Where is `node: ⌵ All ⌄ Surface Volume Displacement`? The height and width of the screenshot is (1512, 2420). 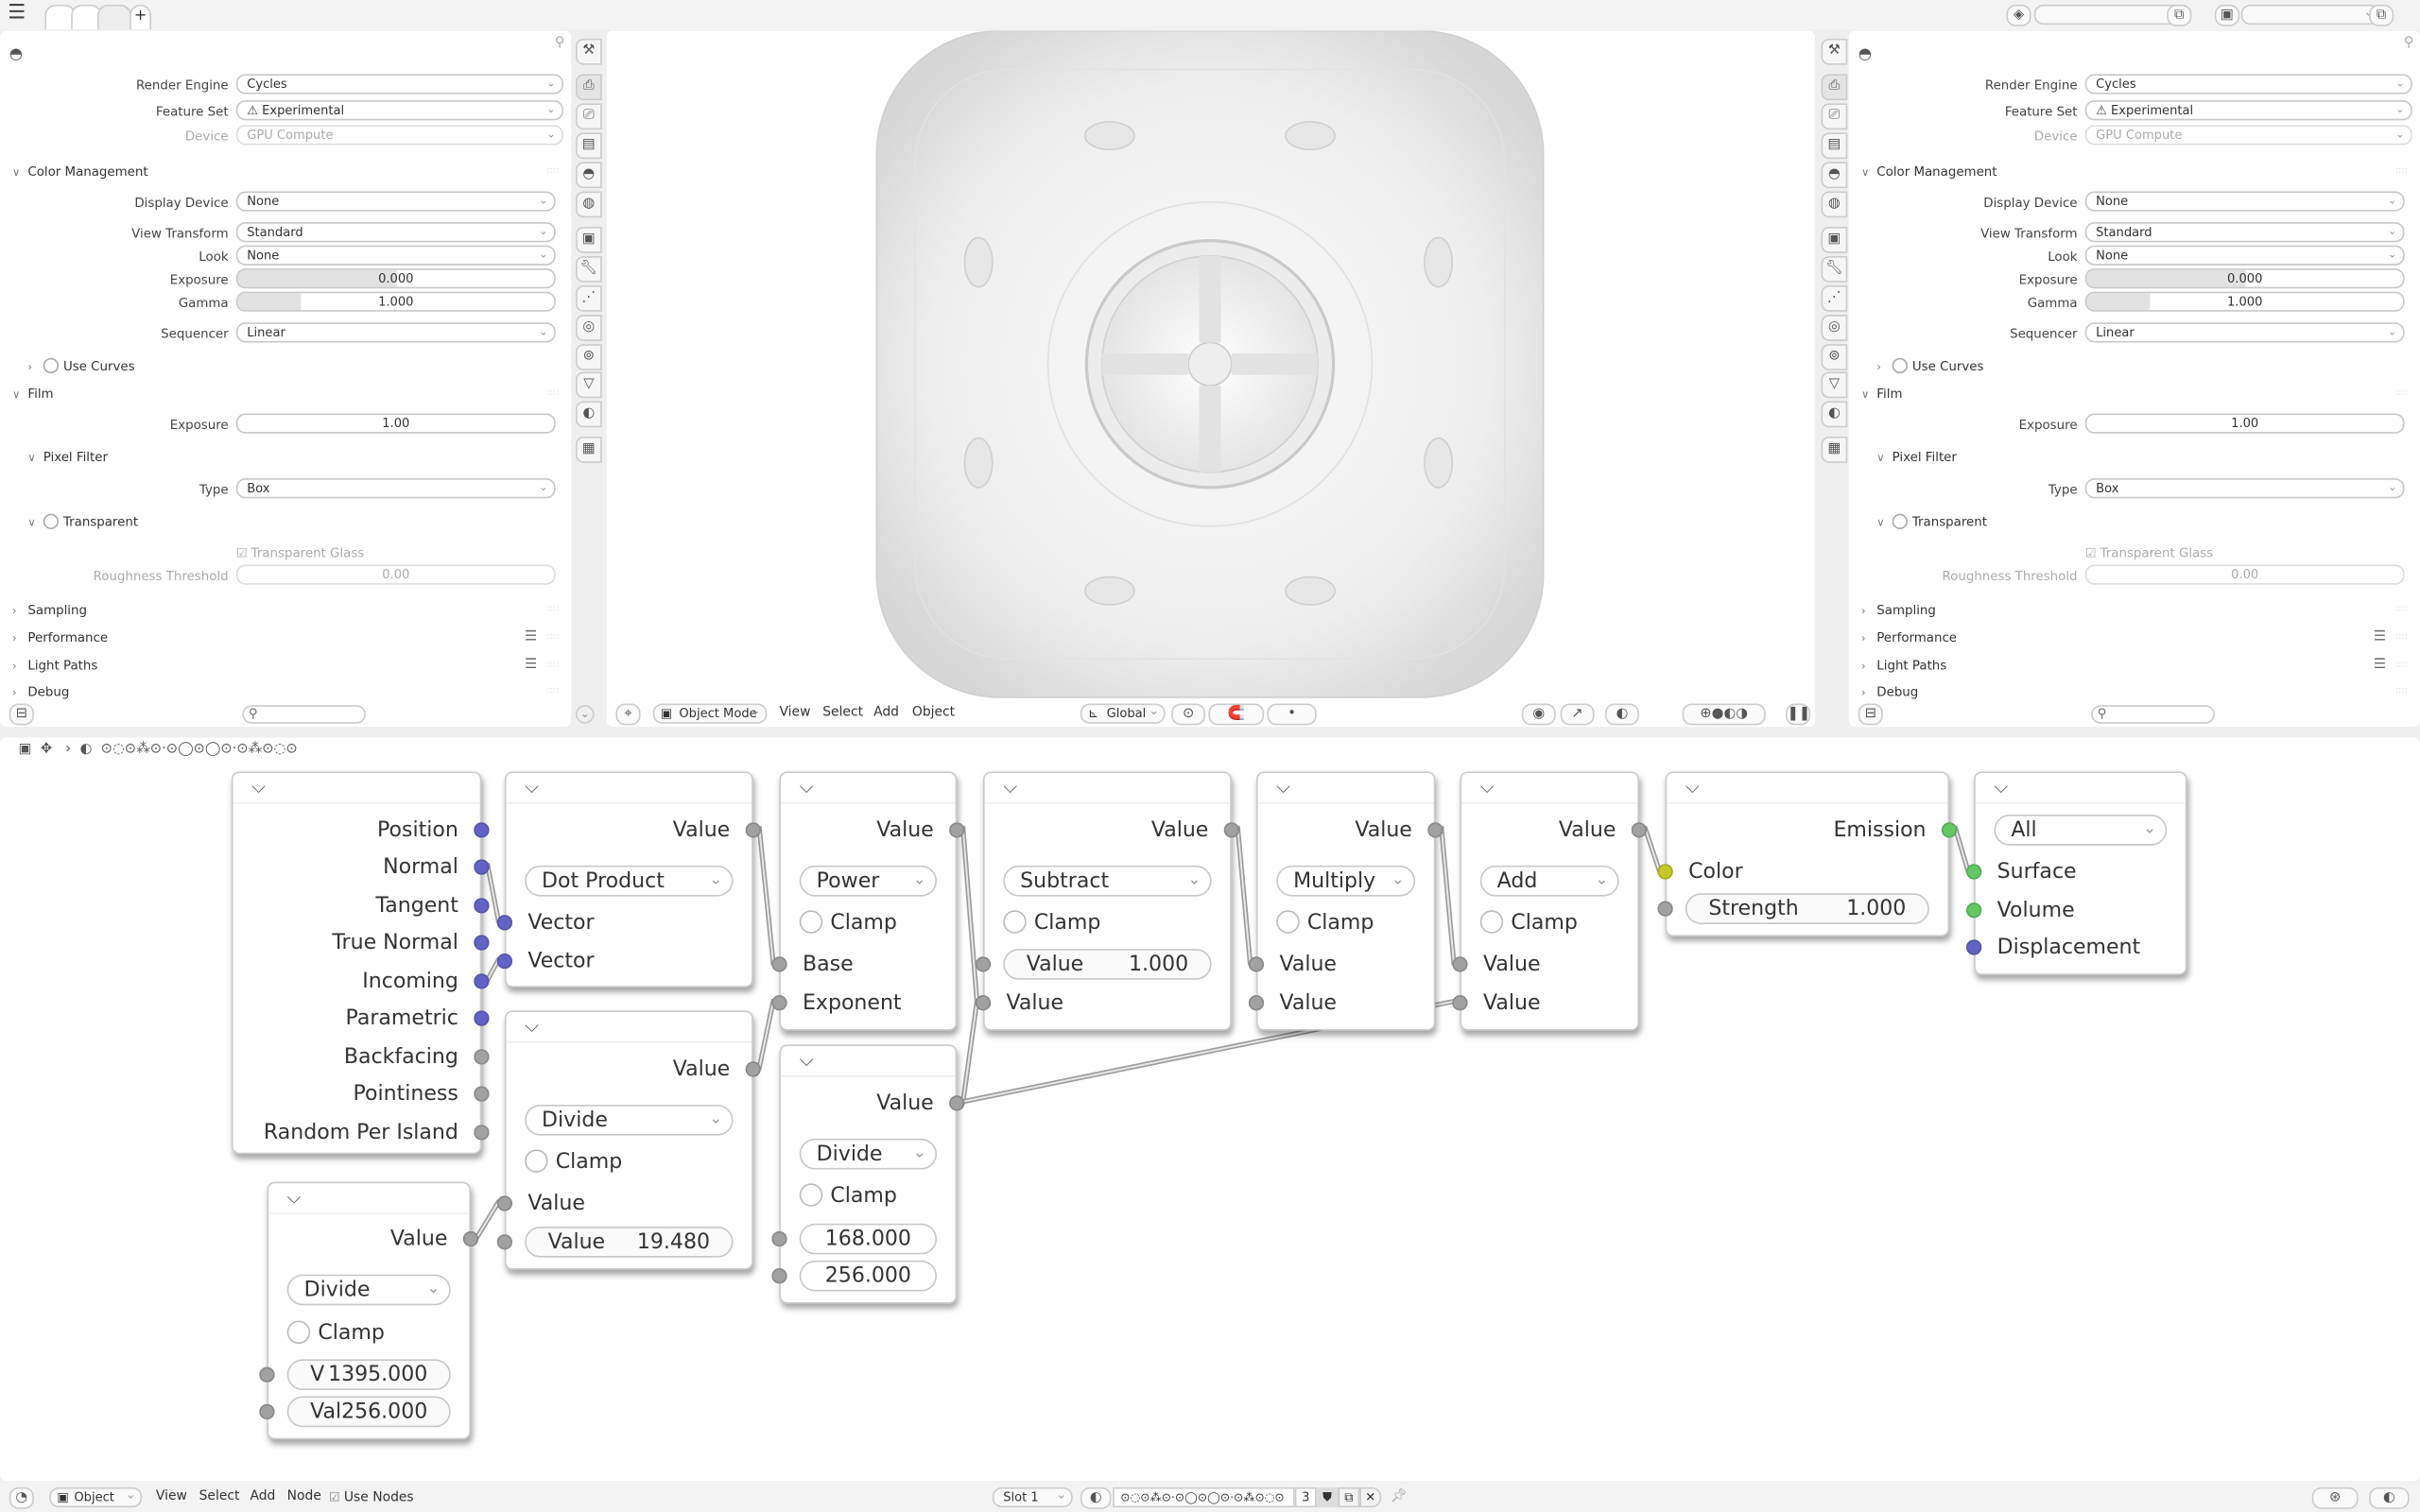 node: ⌵ All ⌄ Surface Volume Displacement is located at coordinates (2076, 873).